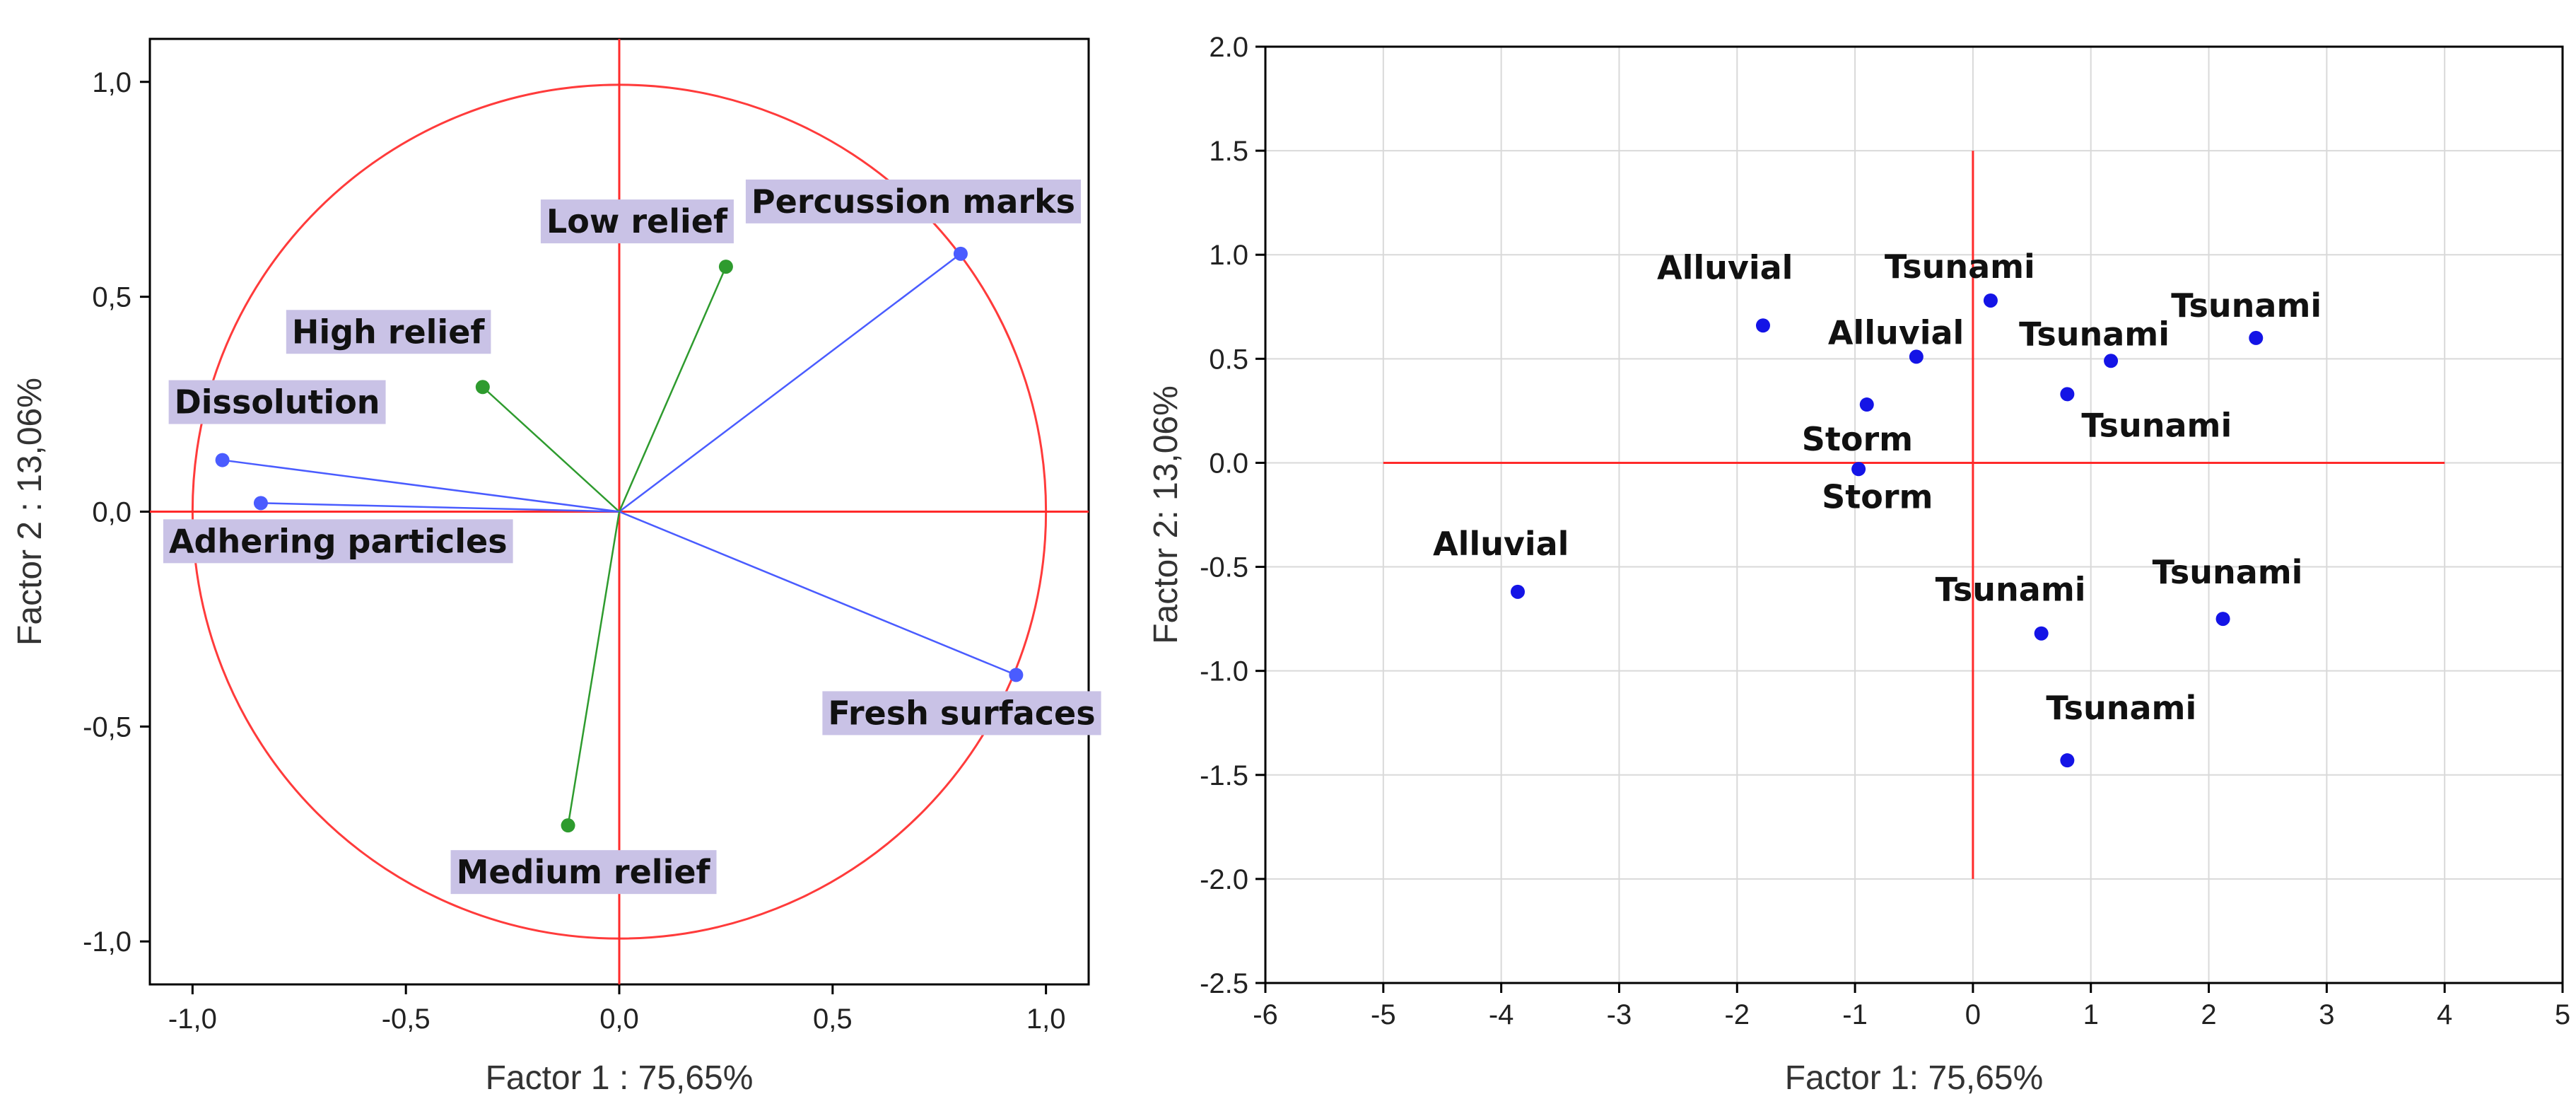 The image size is (2576, 1111). Describe the element at coordinates (833, 1019) in the screenshot. I see `left-x-tick-label: 0,5` at that location.